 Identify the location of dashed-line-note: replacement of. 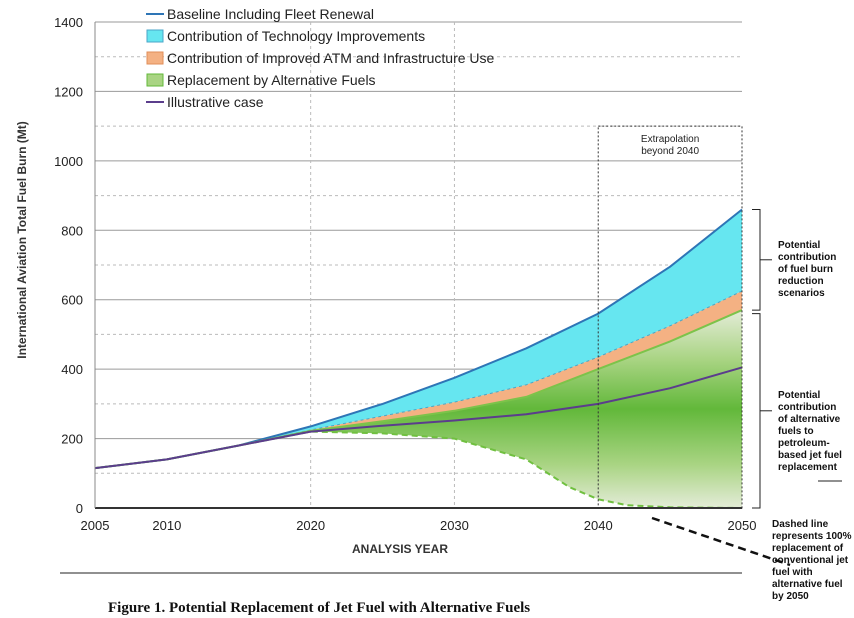
(808, 548).